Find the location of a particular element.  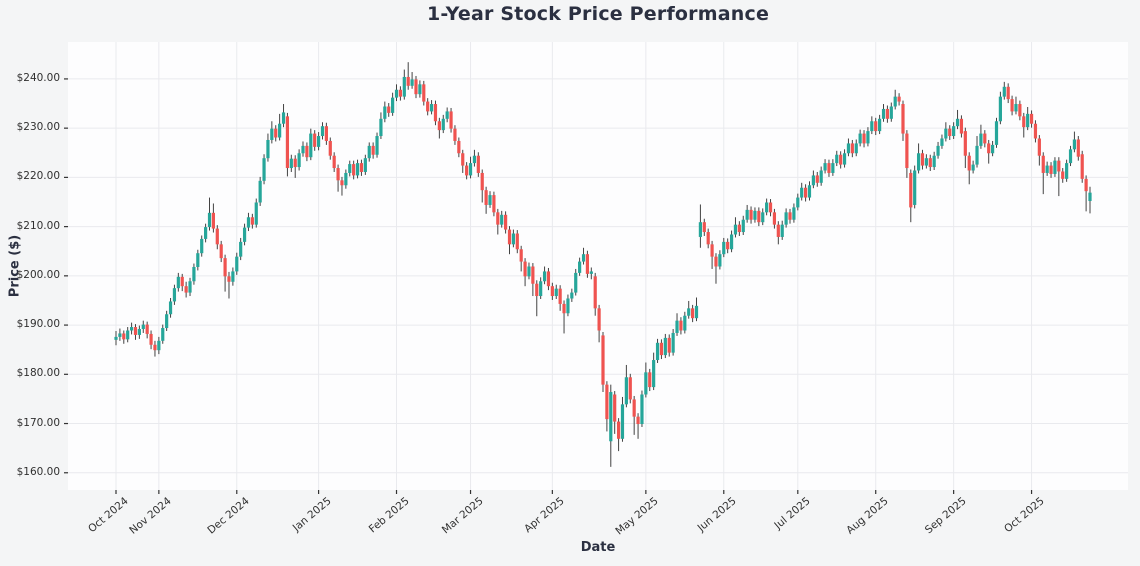

y-tick-label: $190.00 is located at coordinates (38, 324).